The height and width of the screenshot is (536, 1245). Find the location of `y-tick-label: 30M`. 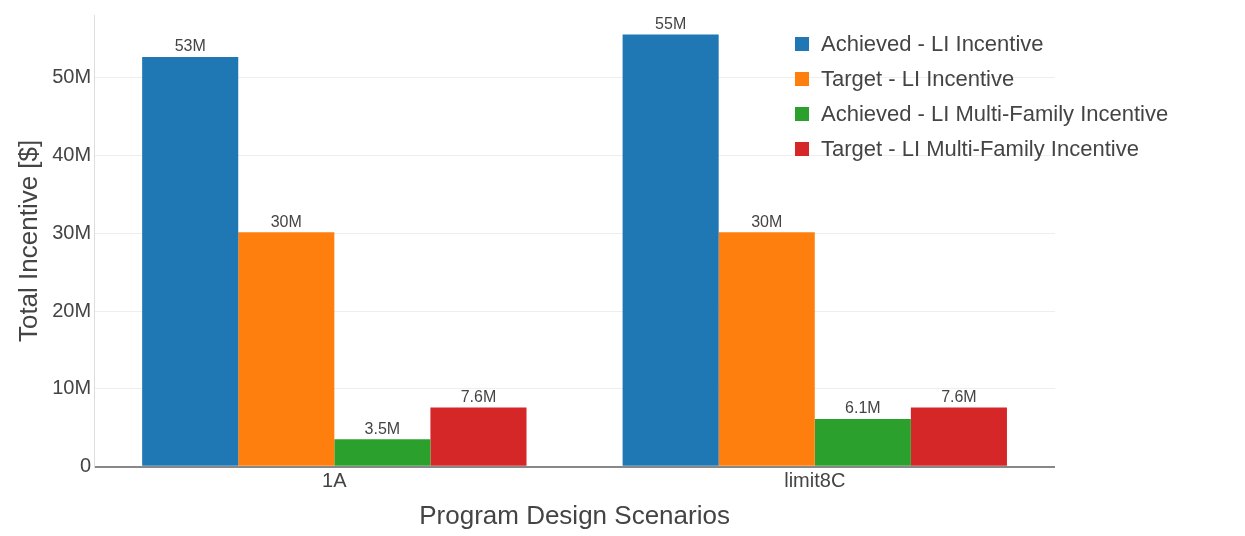

y-tick-label: 30M is located at coordinates (72, 231).